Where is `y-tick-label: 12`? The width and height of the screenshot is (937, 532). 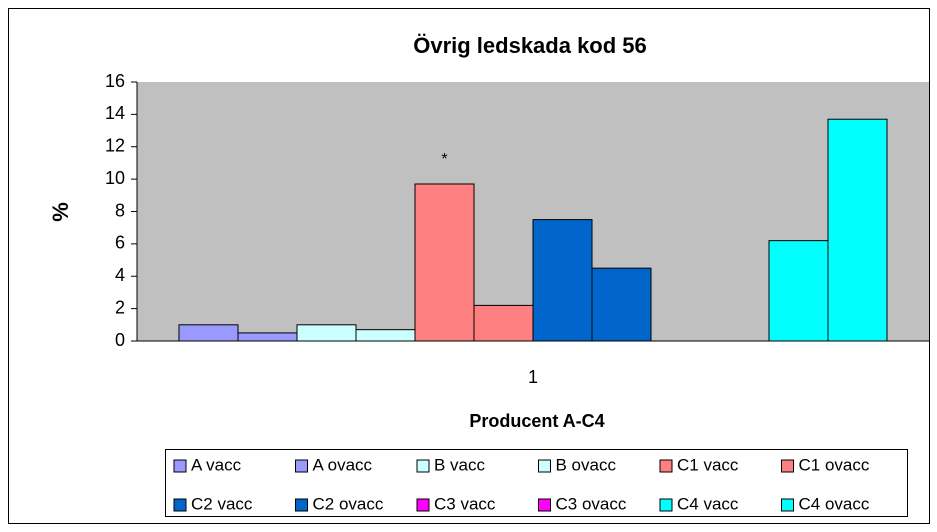
y-tick-label: 12 is located at coordinates (115, 146).